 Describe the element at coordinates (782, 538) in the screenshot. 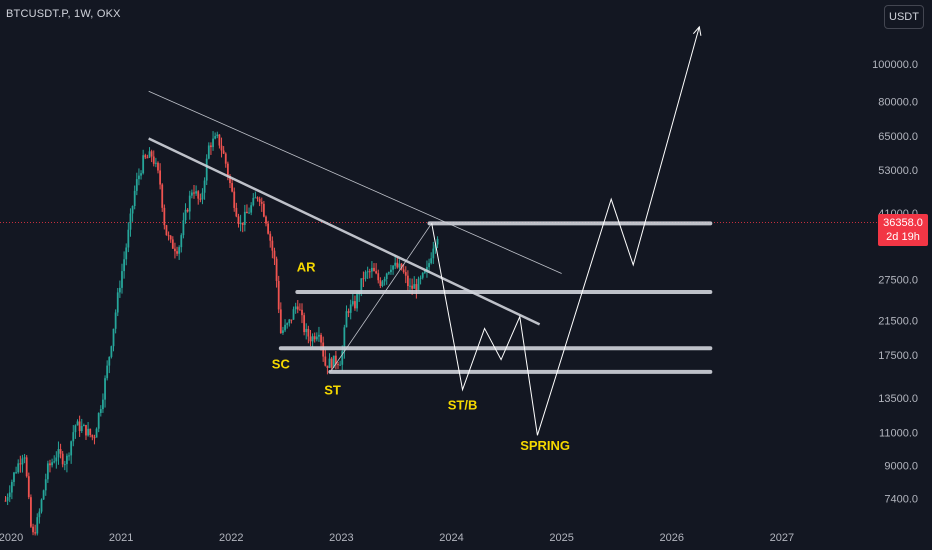

I see `x-tick-label: 2027` at that location.